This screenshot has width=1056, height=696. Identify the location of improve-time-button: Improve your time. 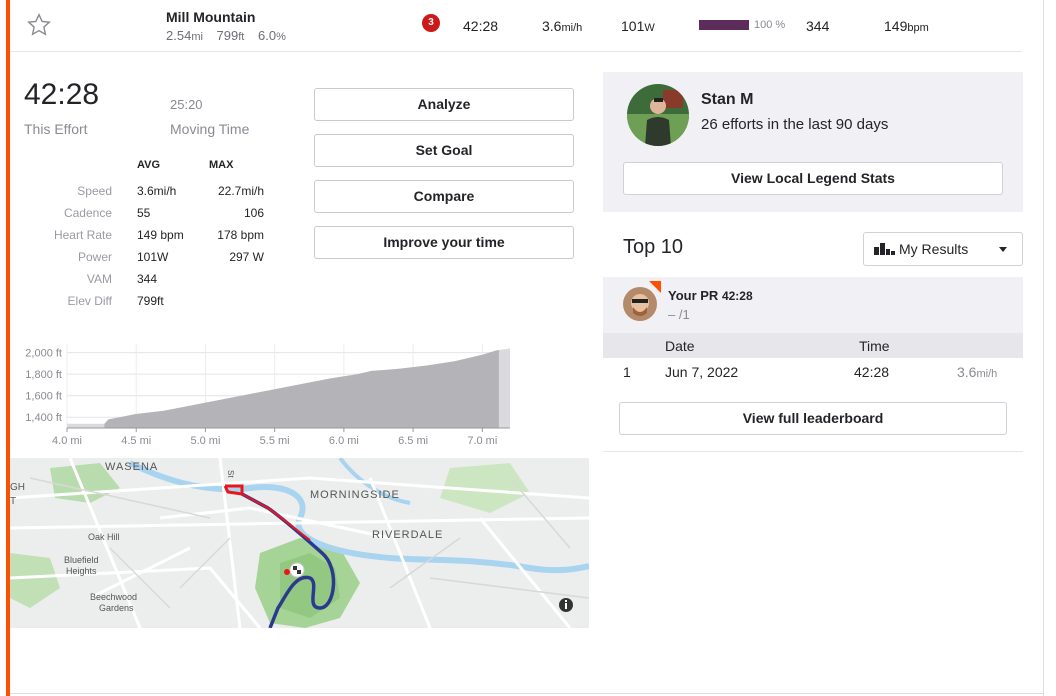
(444, 242).